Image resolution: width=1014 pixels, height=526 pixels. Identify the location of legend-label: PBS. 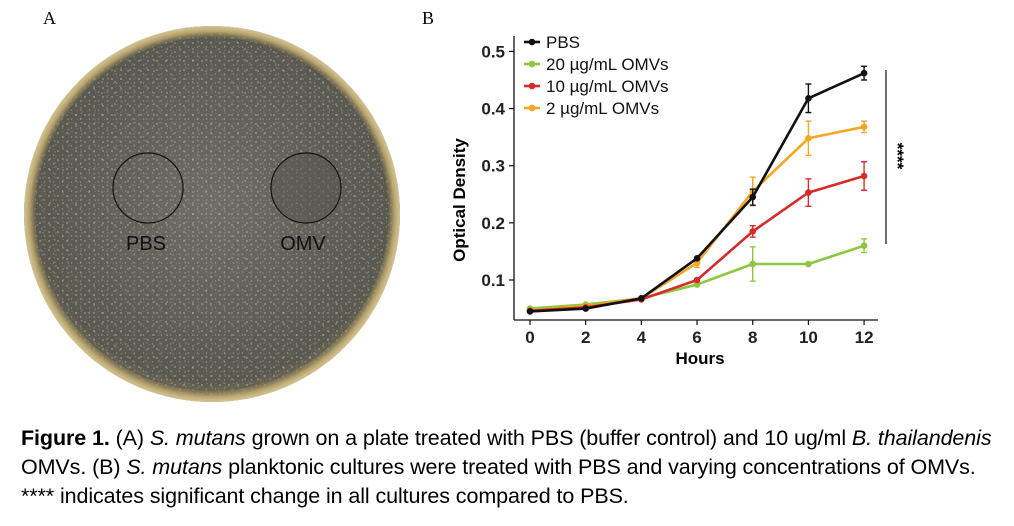
(563, 42).